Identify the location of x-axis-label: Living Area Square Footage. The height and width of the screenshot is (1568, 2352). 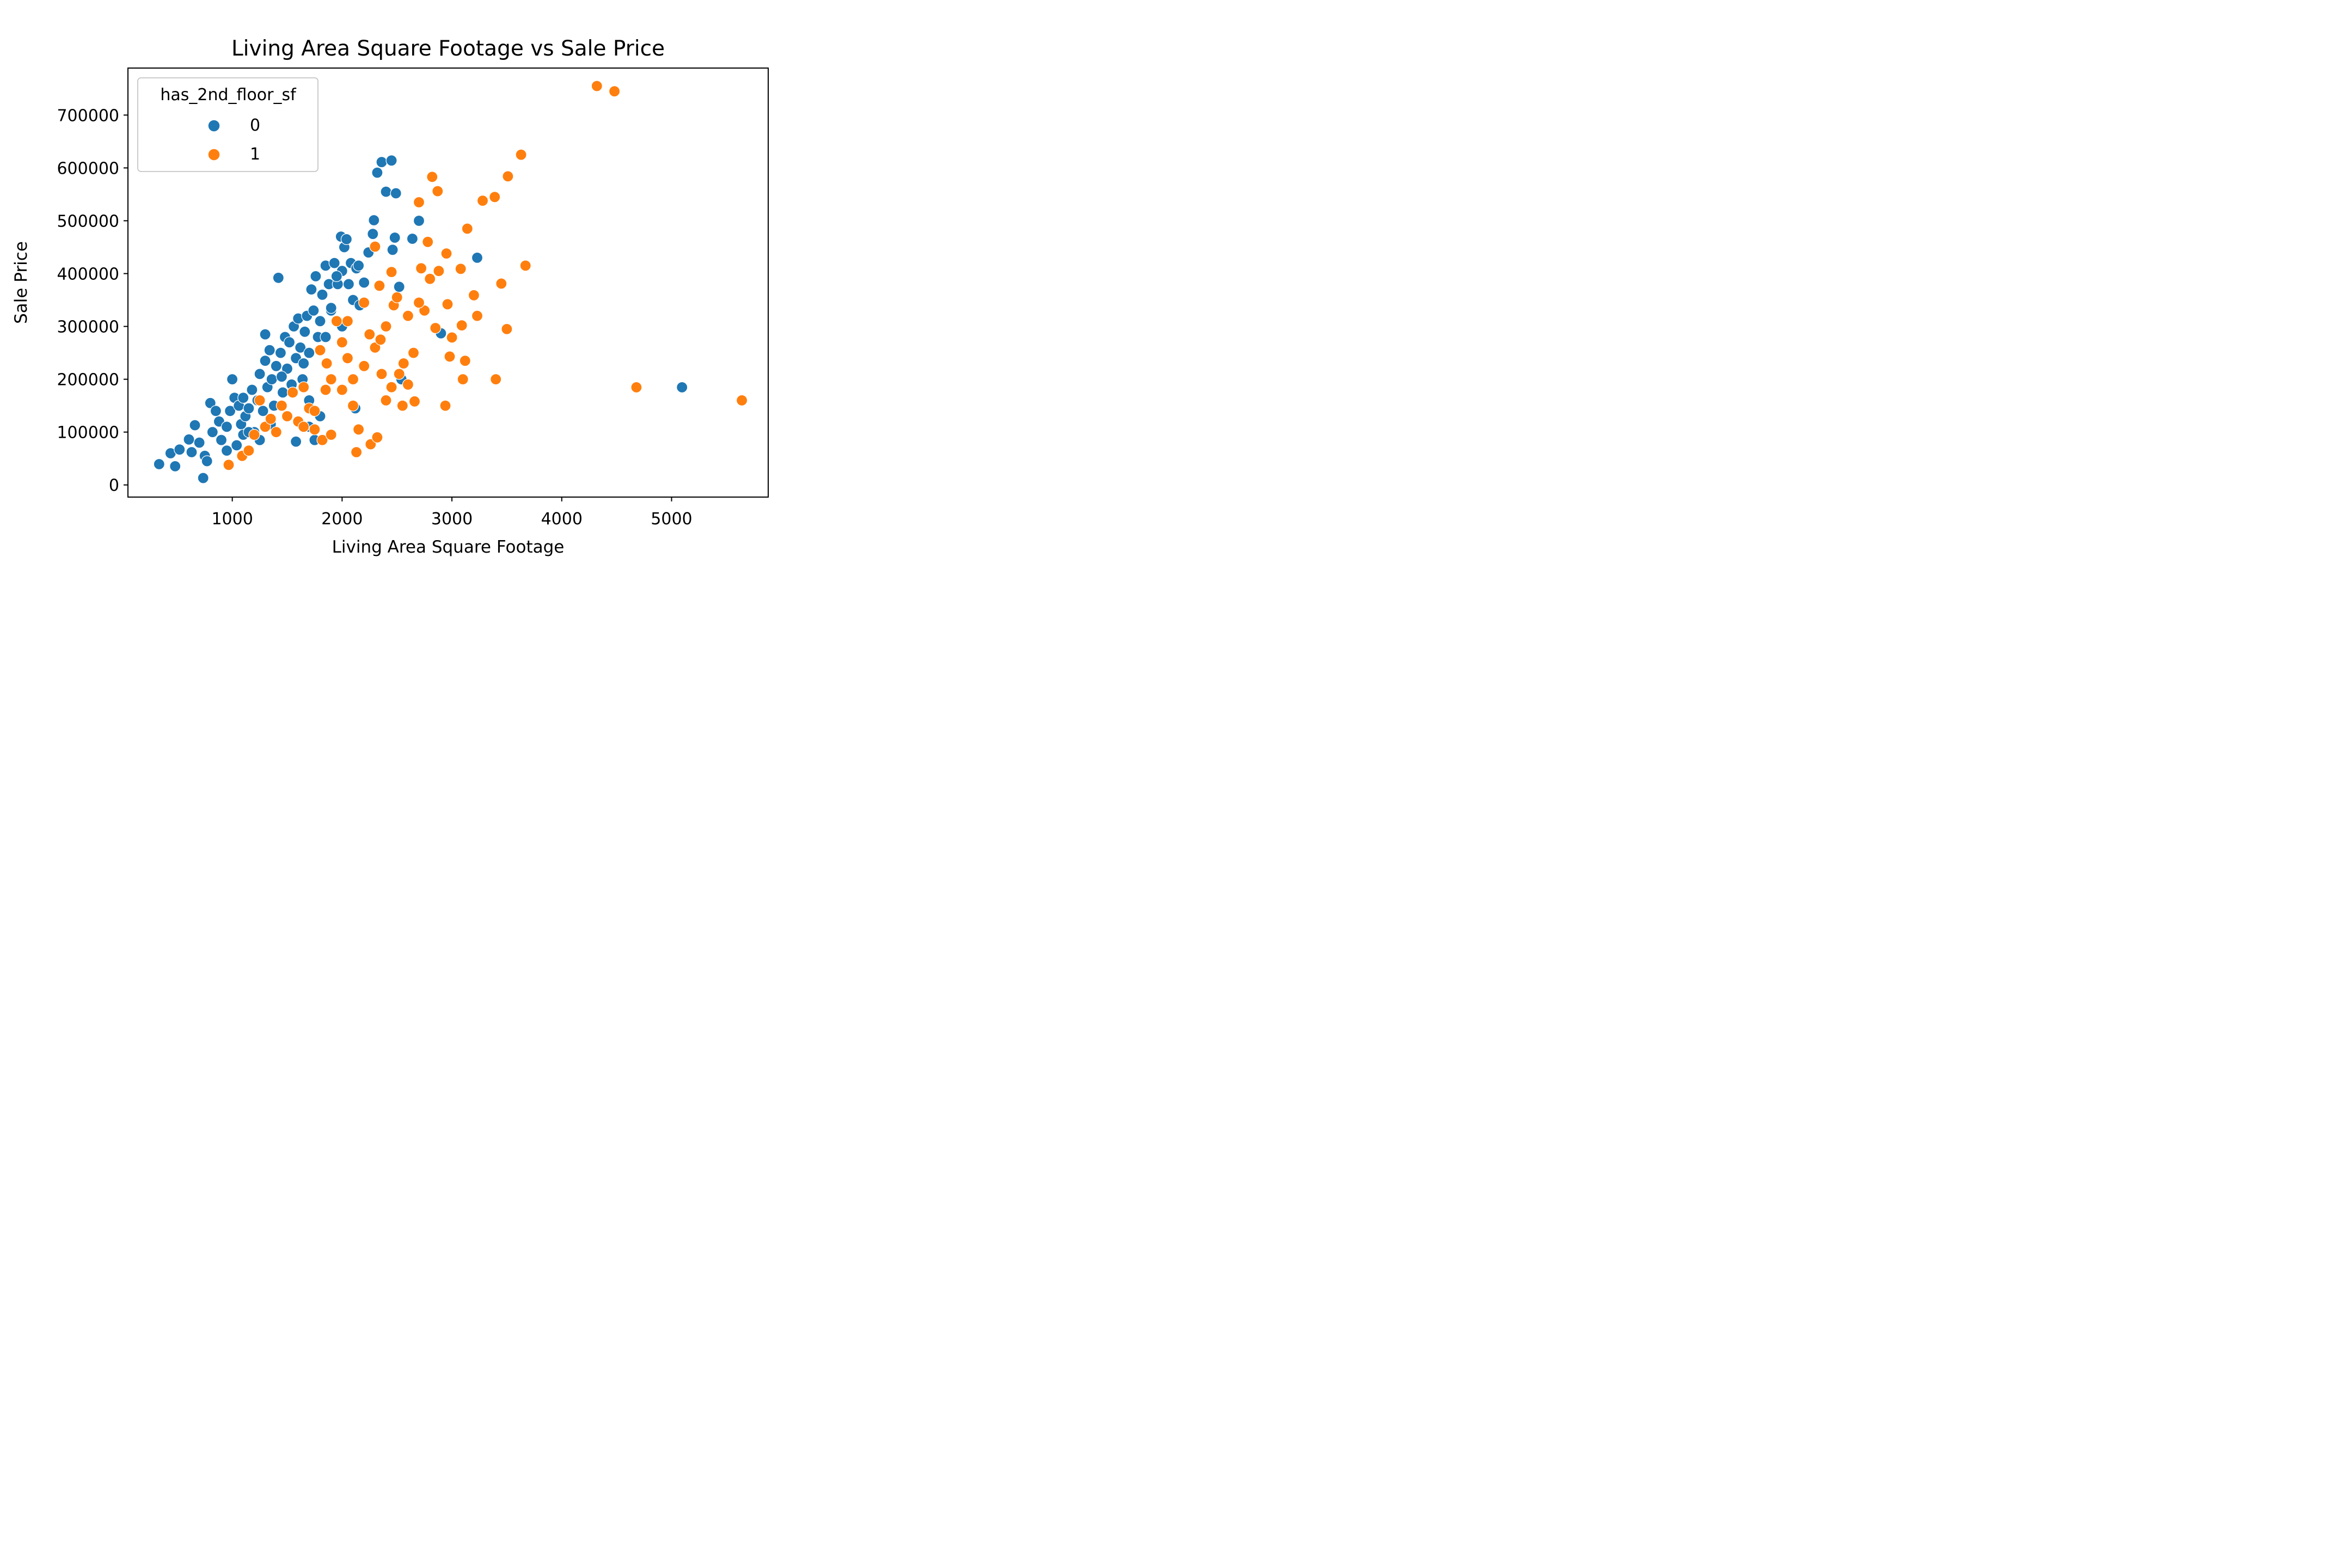
(448, 547).